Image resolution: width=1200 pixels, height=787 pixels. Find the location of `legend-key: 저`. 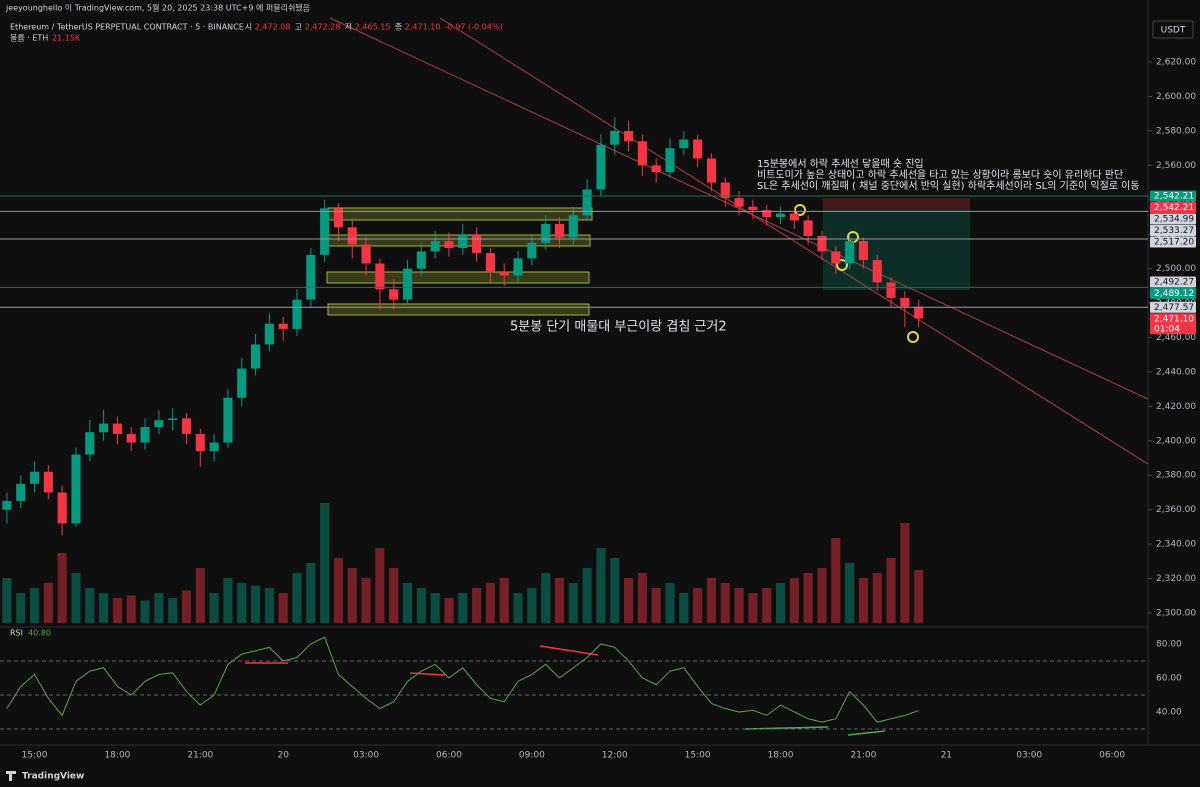

legend-key: 저 is located at coordinates (348, 27).